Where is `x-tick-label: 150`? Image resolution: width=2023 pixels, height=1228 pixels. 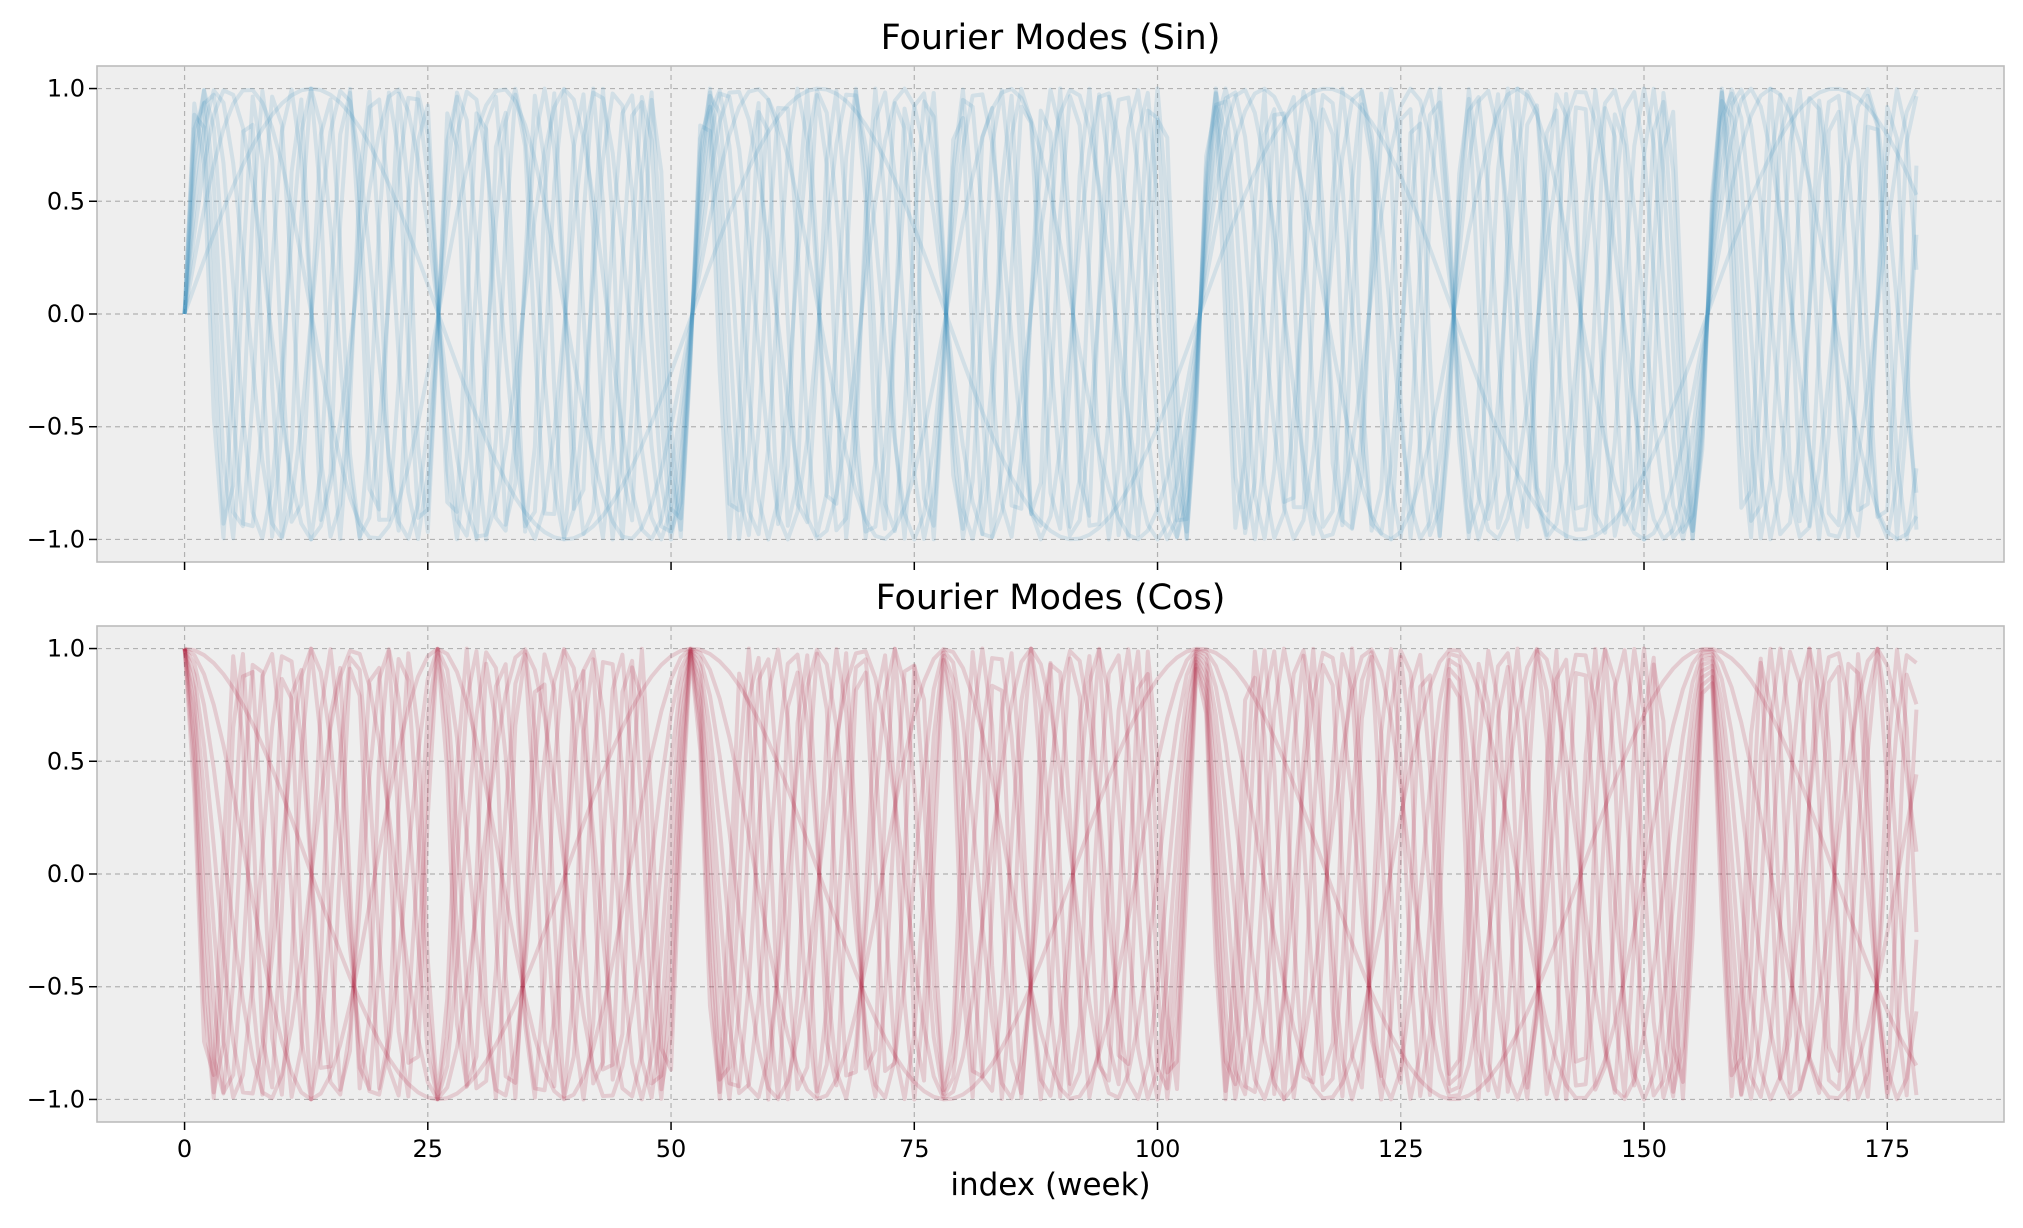
x-tick-label: 150 is located at coordinates (1644, 1149).